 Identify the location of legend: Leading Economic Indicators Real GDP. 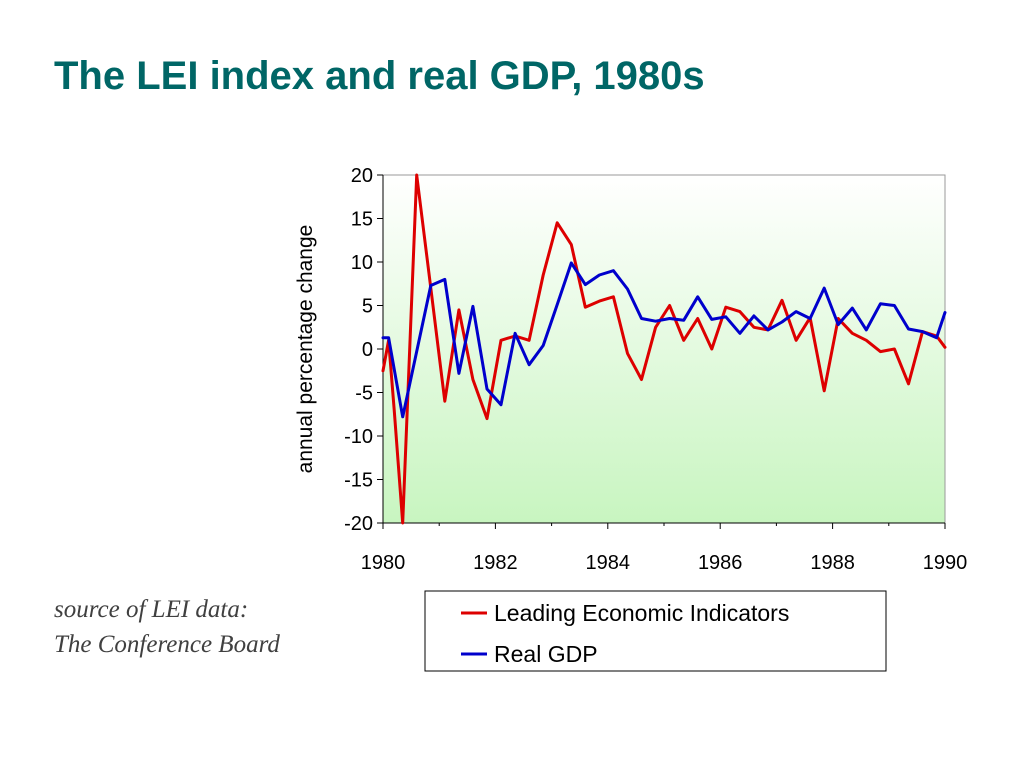
(655, 631).